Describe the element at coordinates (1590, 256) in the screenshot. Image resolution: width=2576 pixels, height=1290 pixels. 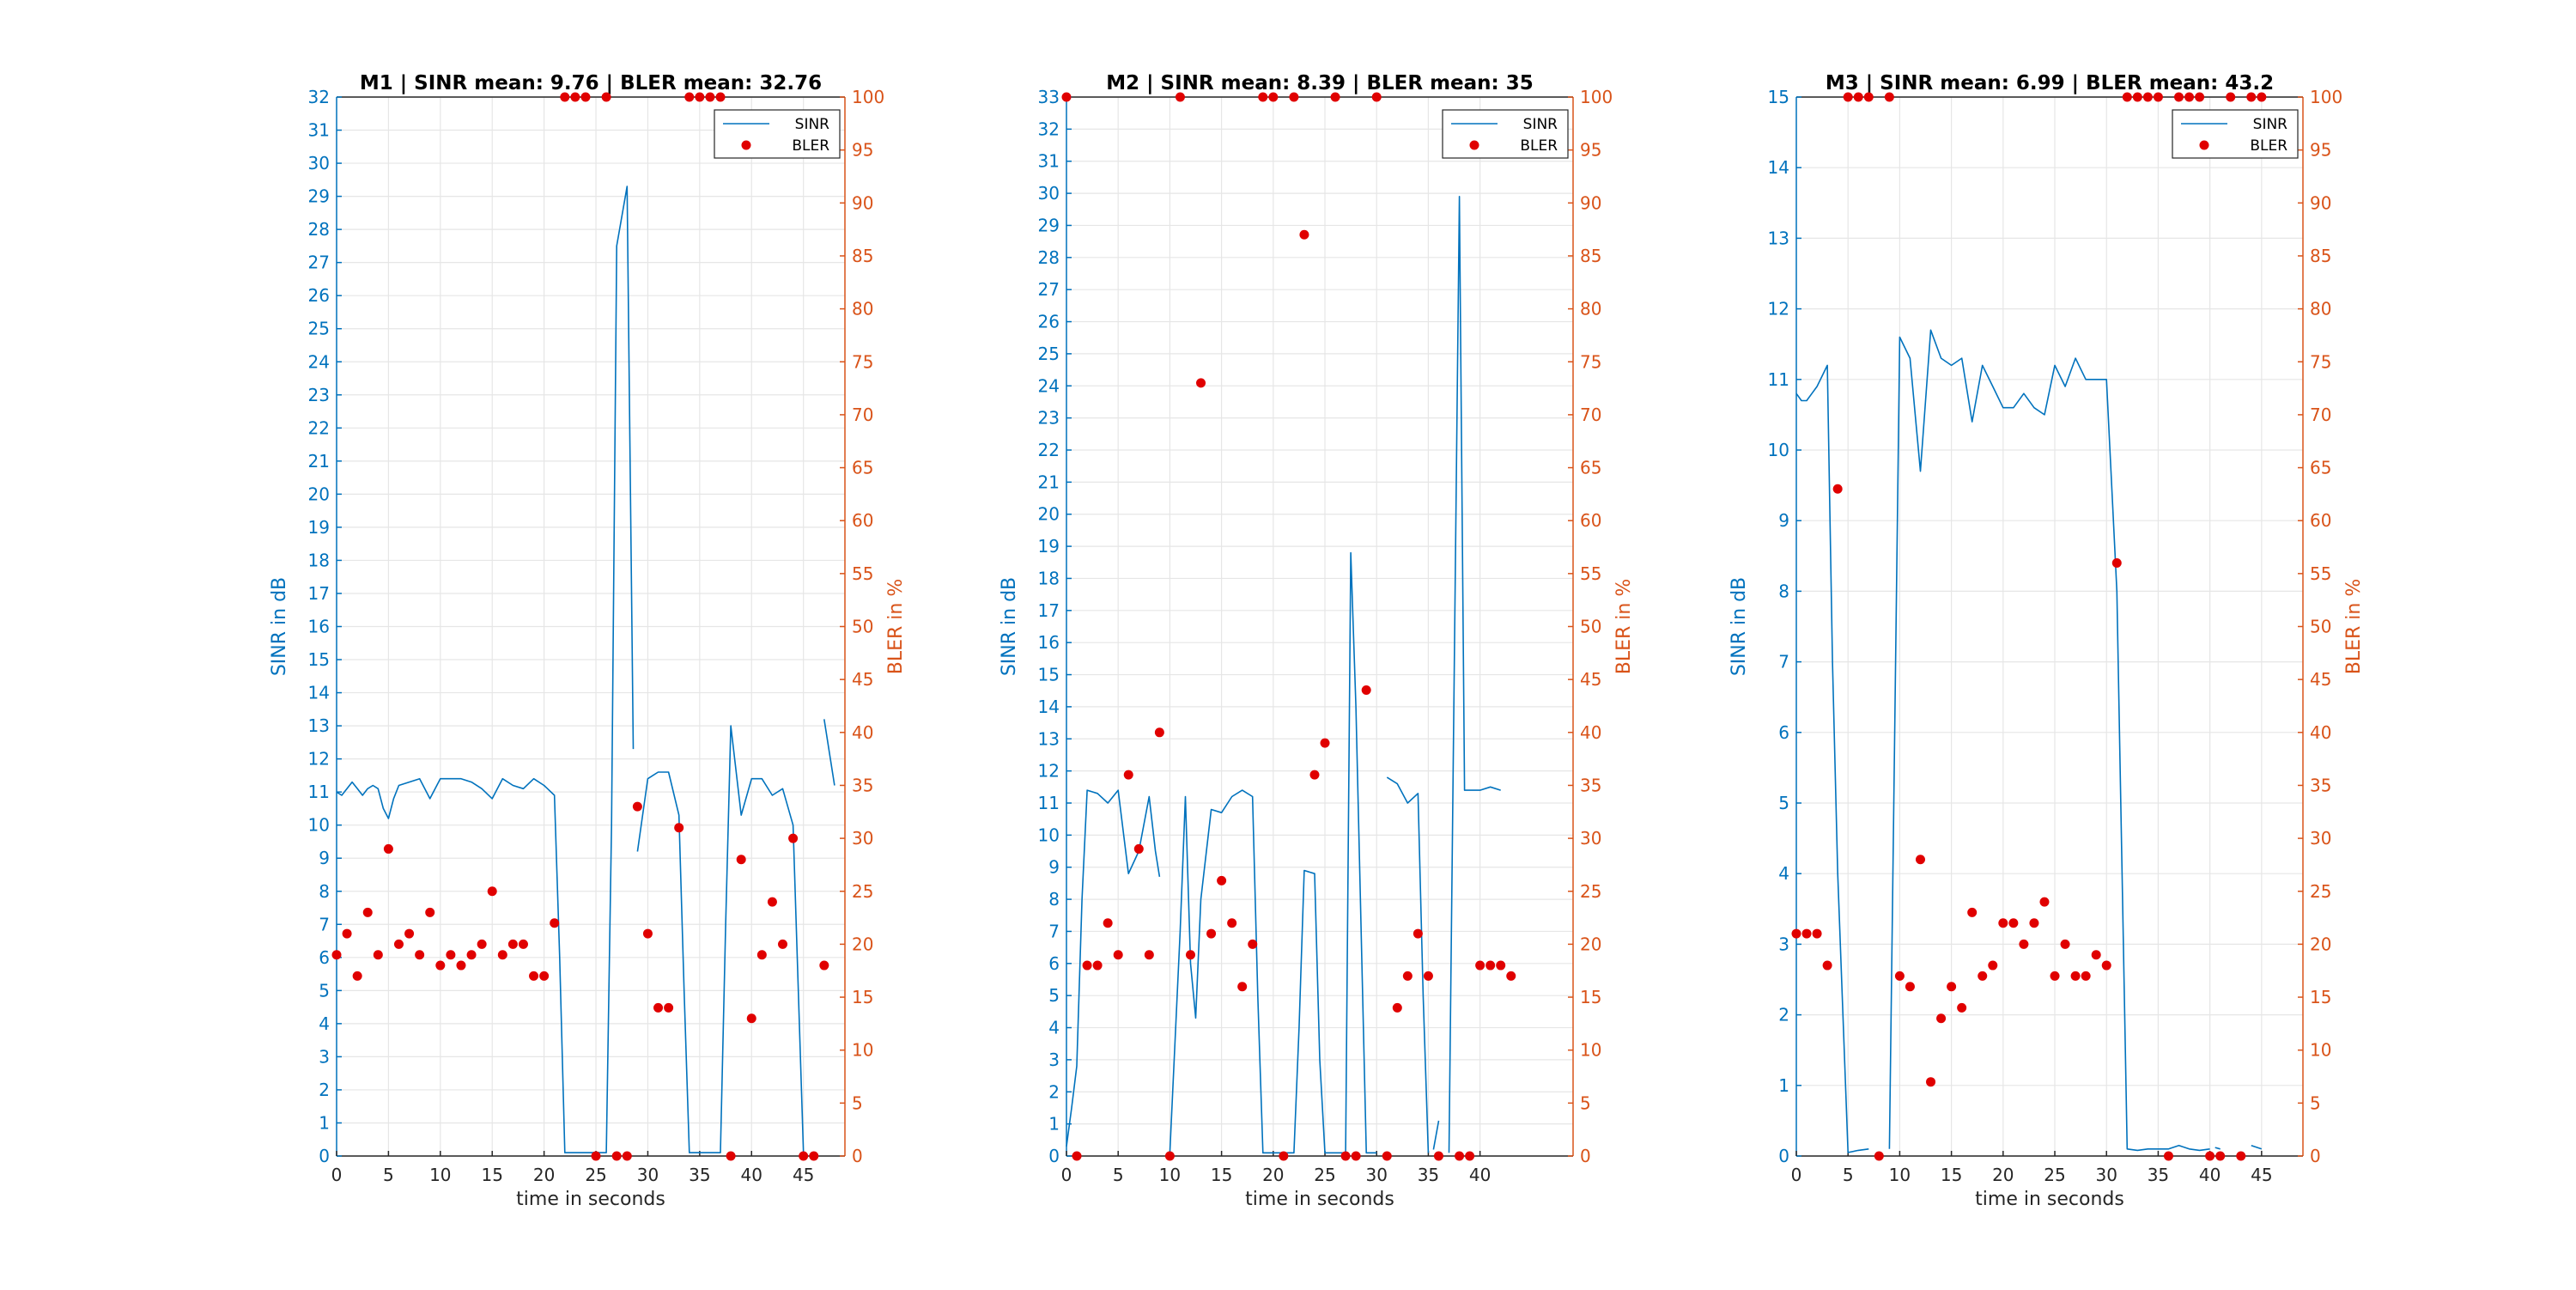
I see `y-tick-label-right: 85` at that location.